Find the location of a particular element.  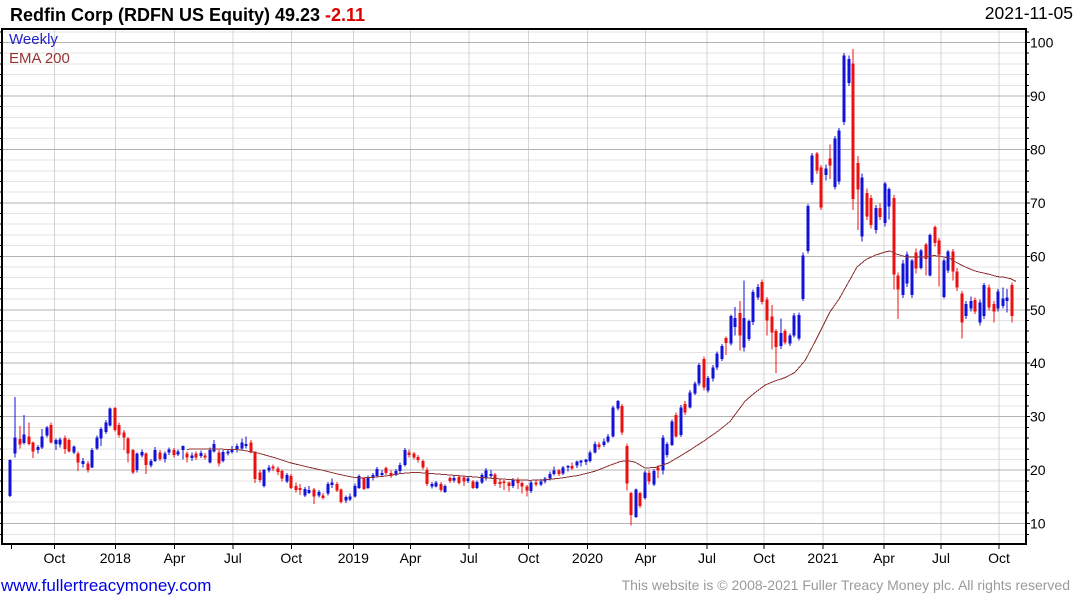

svg-text: 2020 is located at coordinates (587, 558).